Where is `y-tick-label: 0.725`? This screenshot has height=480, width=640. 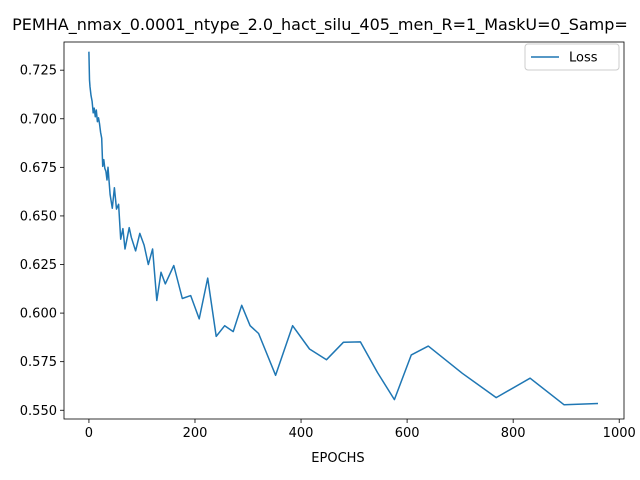
y-tick-label: 0.725 is located at coordinates (38, 71).